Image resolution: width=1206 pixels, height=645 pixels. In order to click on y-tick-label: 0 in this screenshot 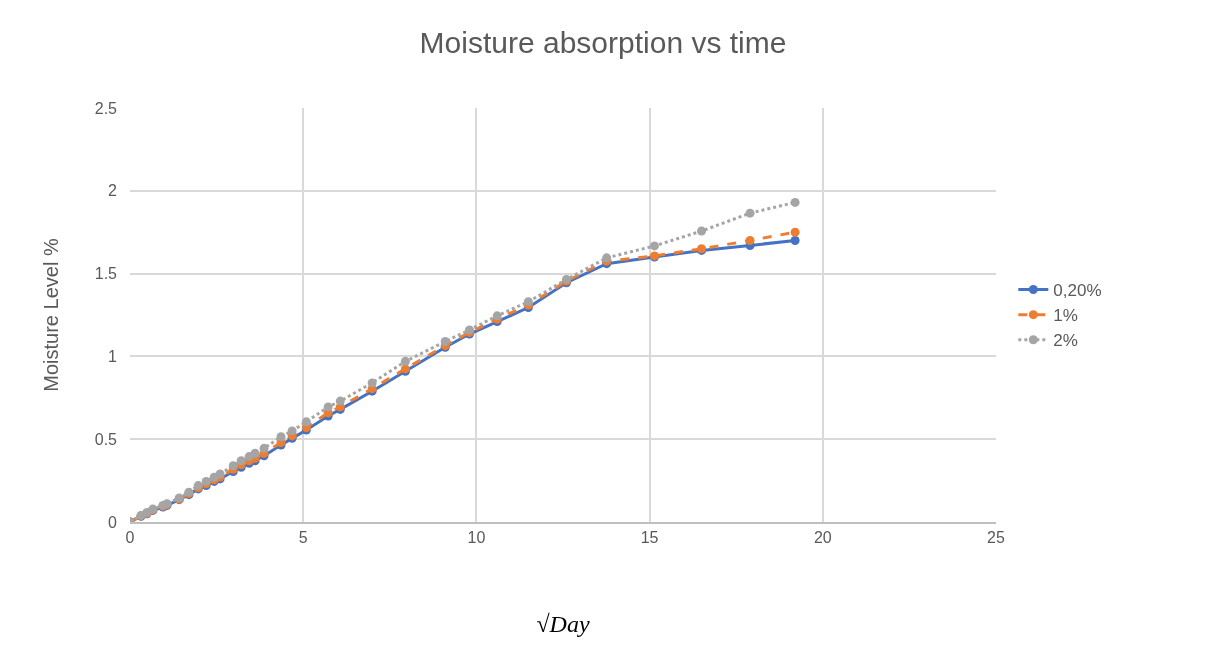, I will do `click(113, 522)`.